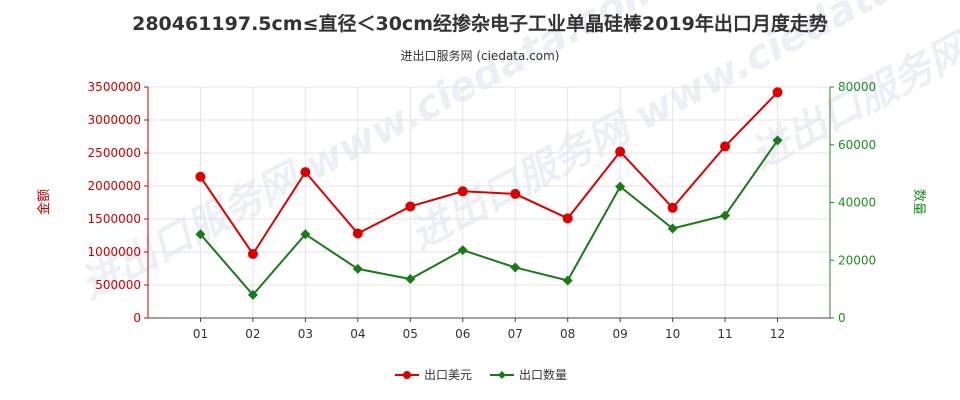 Image resolution: width=960 pixels, height=400 pixels. What do you see at coordinates (620, 334) in the screenshot?
I see `x-tick-label-09: 09` at bounding box center [620, 334].